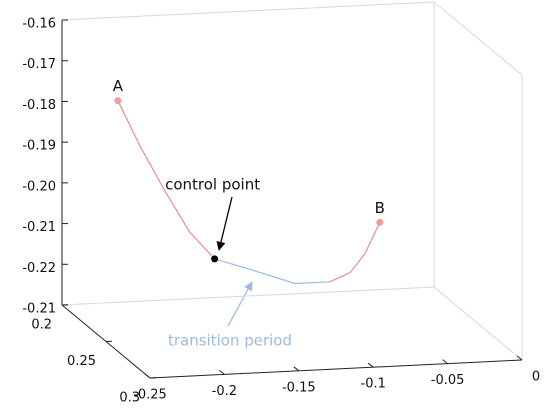 This screenshot has width=550, height=411. Describe the element at coordinates (41, 325) in the screenshot. I see `y-tick-label: 0.2` at that location.